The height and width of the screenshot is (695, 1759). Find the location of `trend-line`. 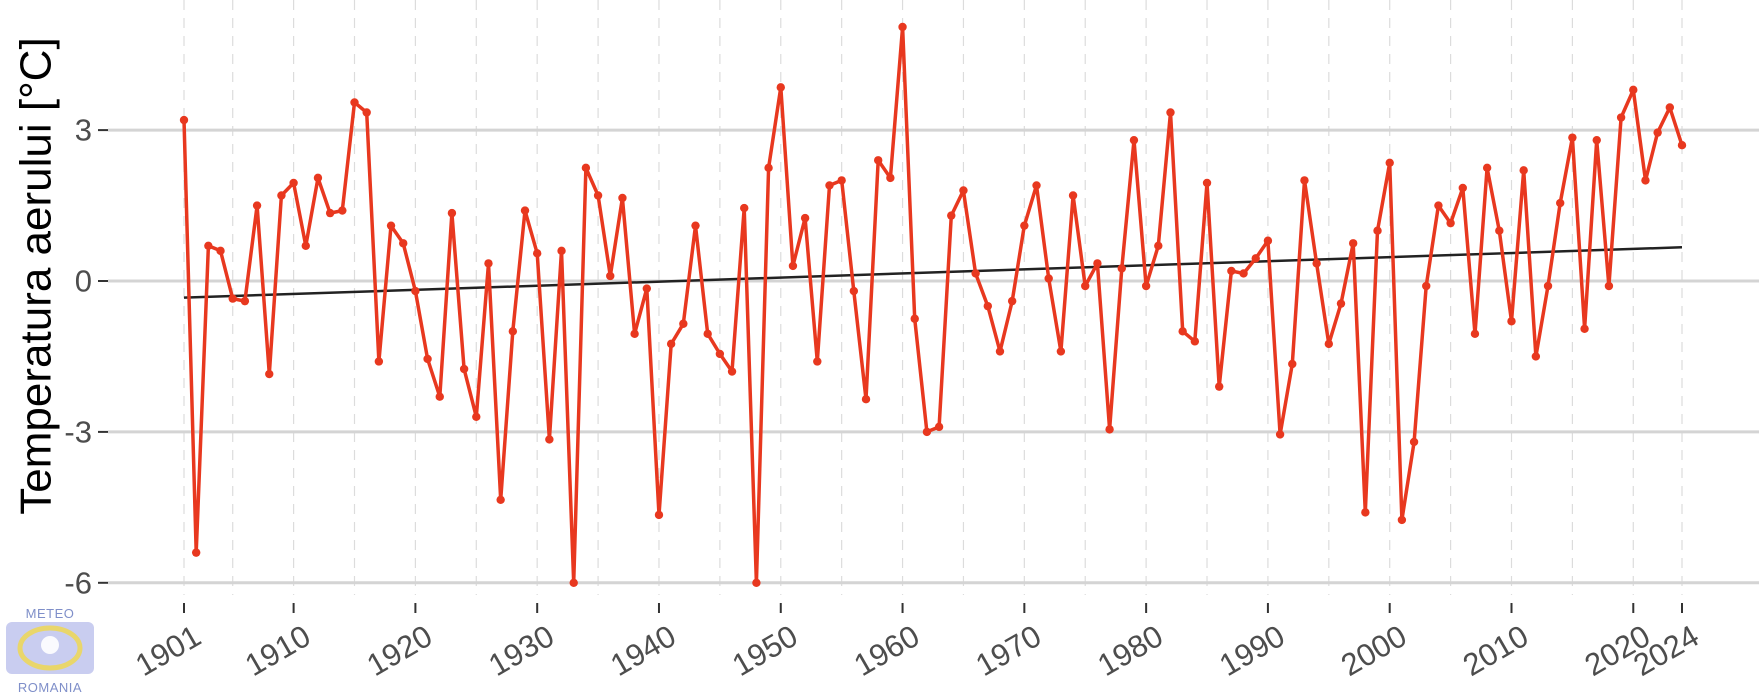

trend-line is located at coordinates (933, 272).